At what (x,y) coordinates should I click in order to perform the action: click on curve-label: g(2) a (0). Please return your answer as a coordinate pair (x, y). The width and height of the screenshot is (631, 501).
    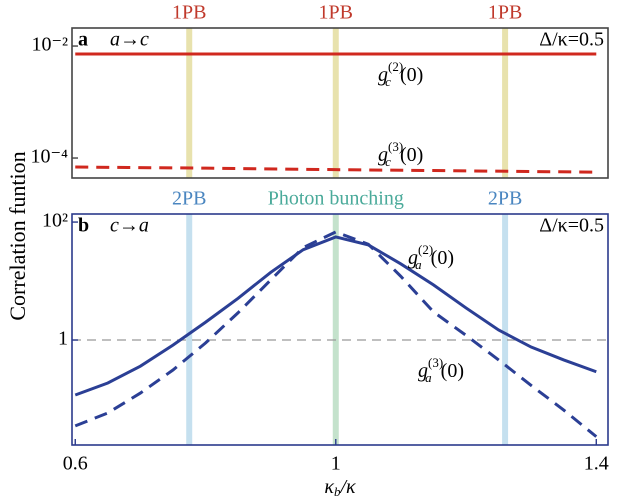
    Looking at the image, I should click on (431, 257).